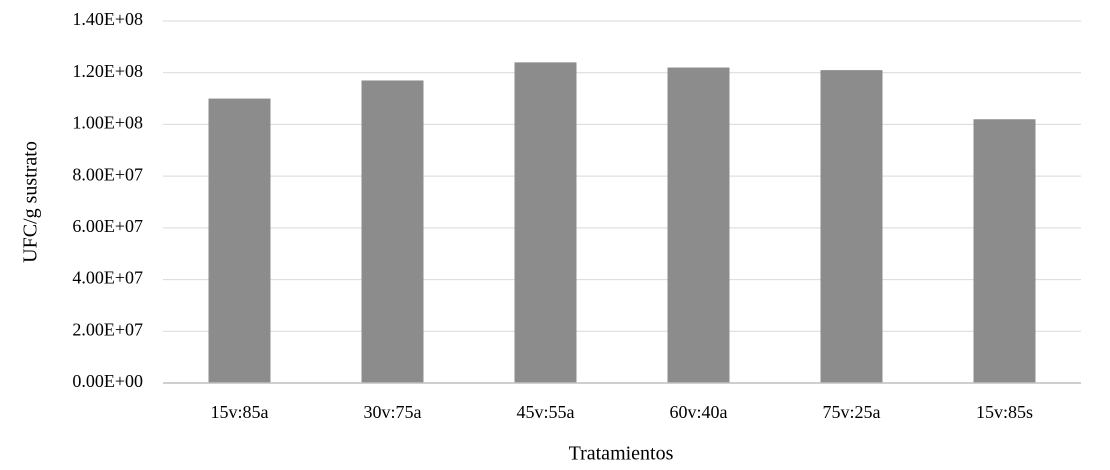  I want to click on y-tick-label: 2.00E+07, so click(107, 329).